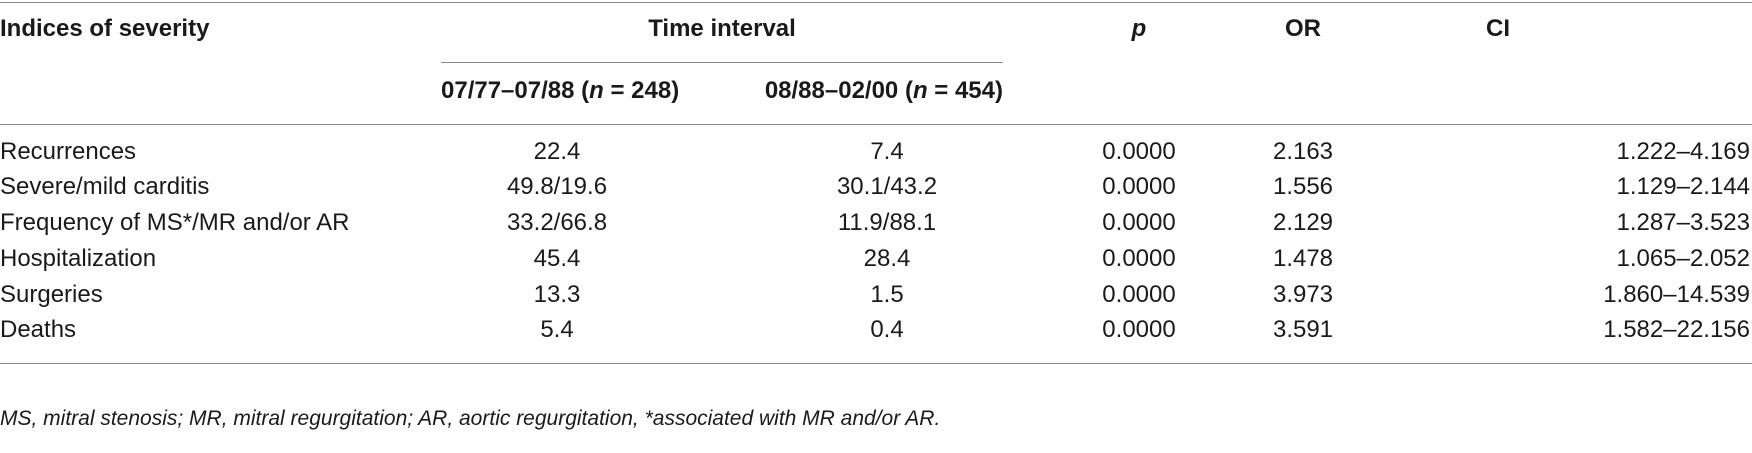 This screenshot has height=453, width=1752. I want to click on cell-period-1: 45.4, so click(557, 258).